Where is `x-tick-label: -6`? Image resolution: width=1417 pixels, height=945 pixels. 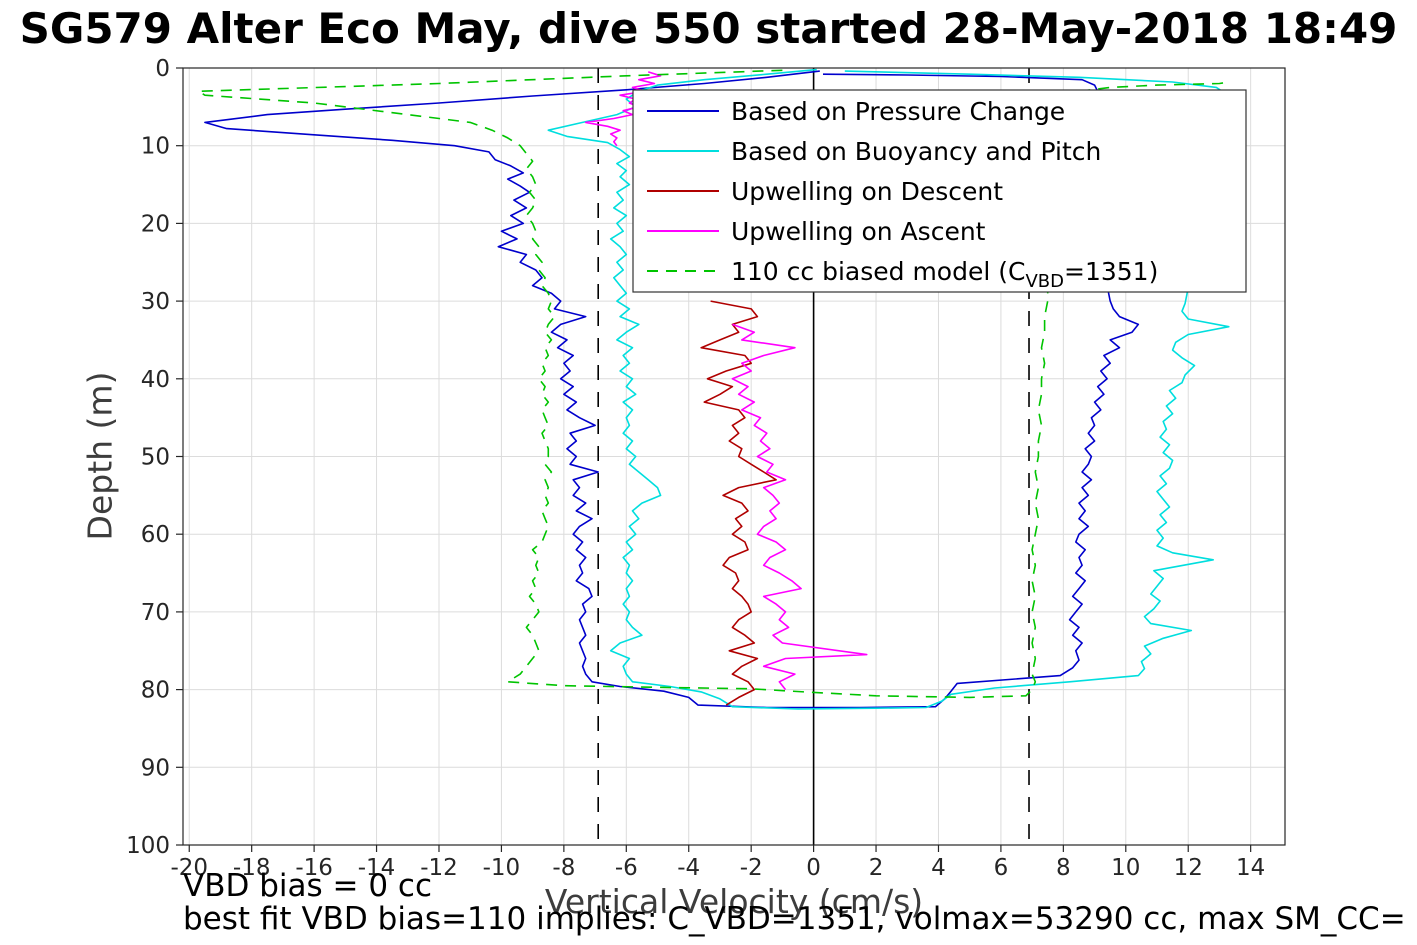 x-tick-label: -6 is located at coordinates (626, 868).